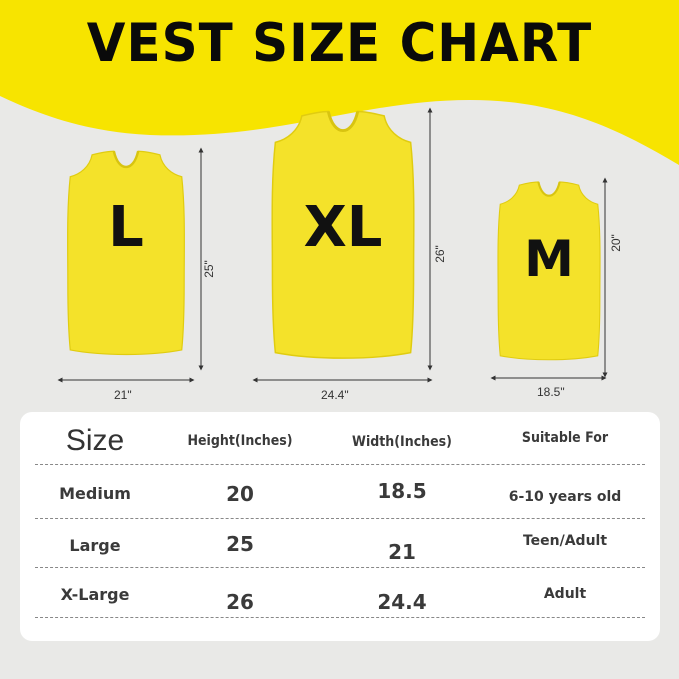  I want to click on medium-width: 18.5", so click(551, 392).